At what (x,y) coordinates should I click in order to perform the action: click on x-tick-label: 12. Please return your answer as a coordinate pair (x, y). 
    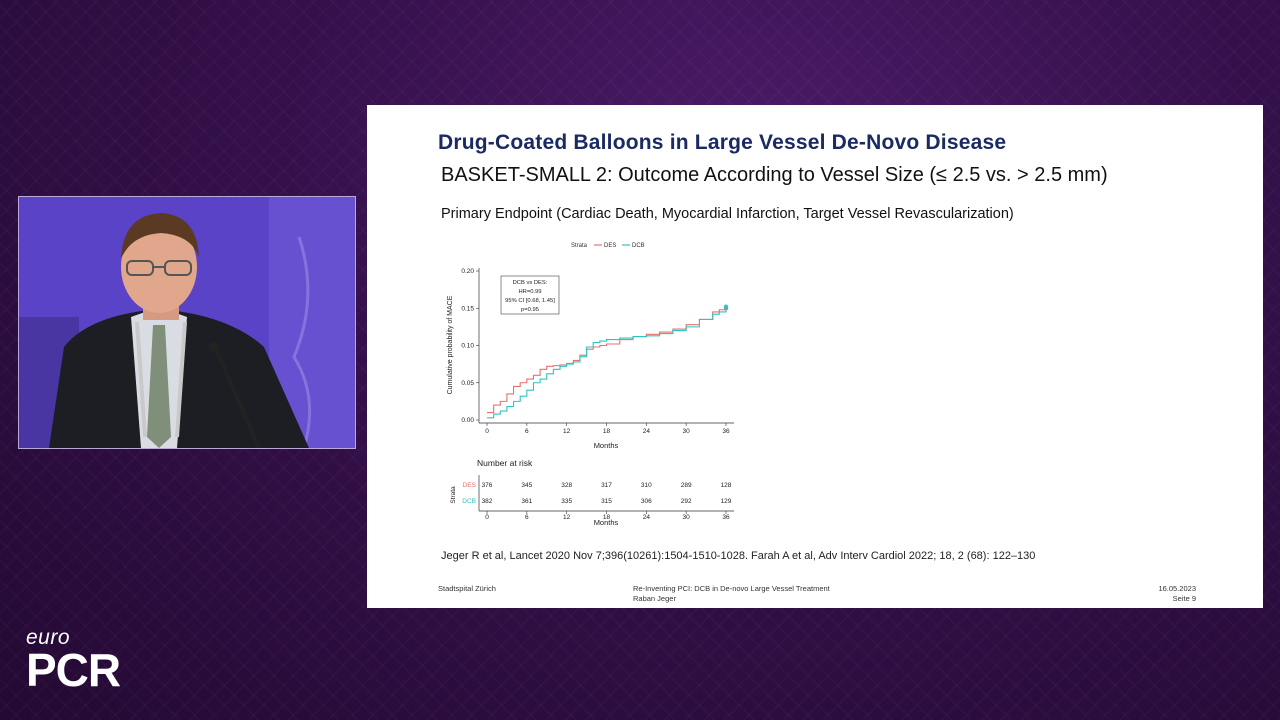
    Looking at the image, I should click on (567, 431).